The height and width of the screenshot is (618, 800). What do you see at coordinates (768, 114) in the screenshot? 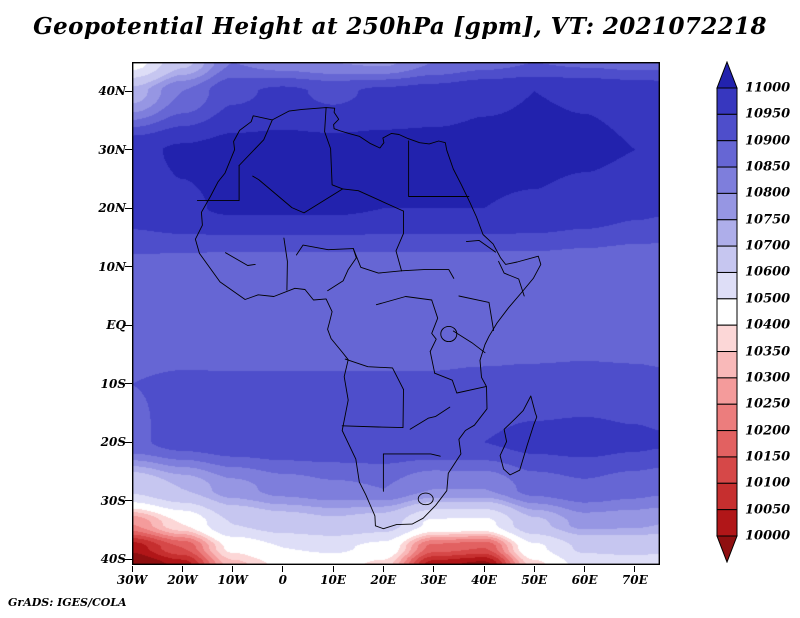
I see `colorbar-label: 10950` at bounding box center [768, 114].